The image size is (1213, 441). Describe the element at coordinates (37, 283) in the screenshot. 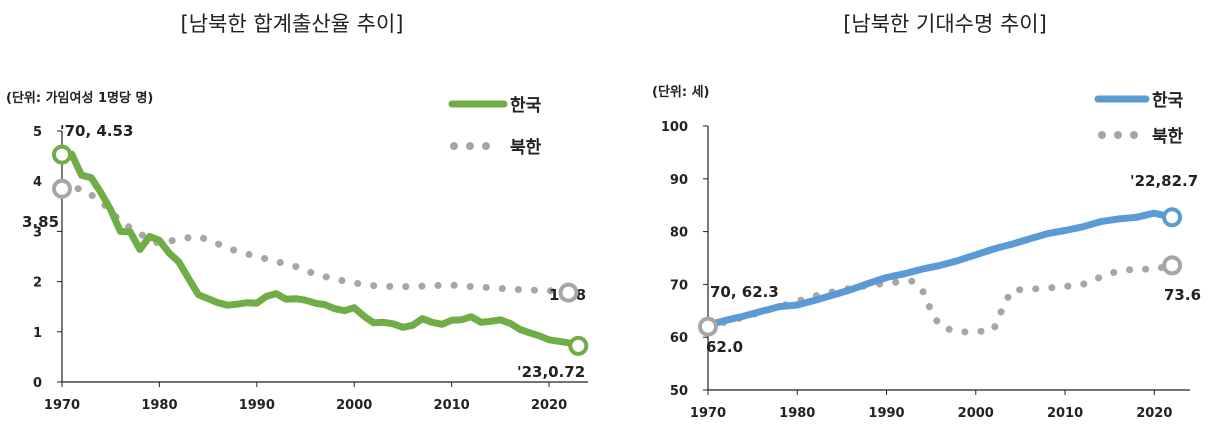

I see `fertility-y-tick-label: 2` at that location.